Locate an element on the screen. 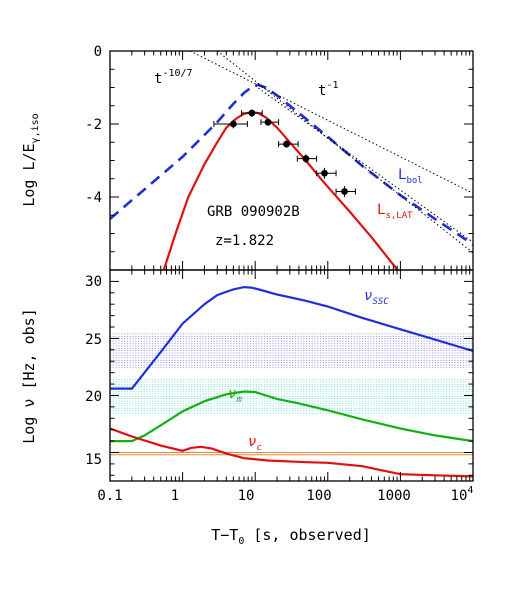 This screenshot has width=518, height=599. band_c is located at coordinates (291, 453).